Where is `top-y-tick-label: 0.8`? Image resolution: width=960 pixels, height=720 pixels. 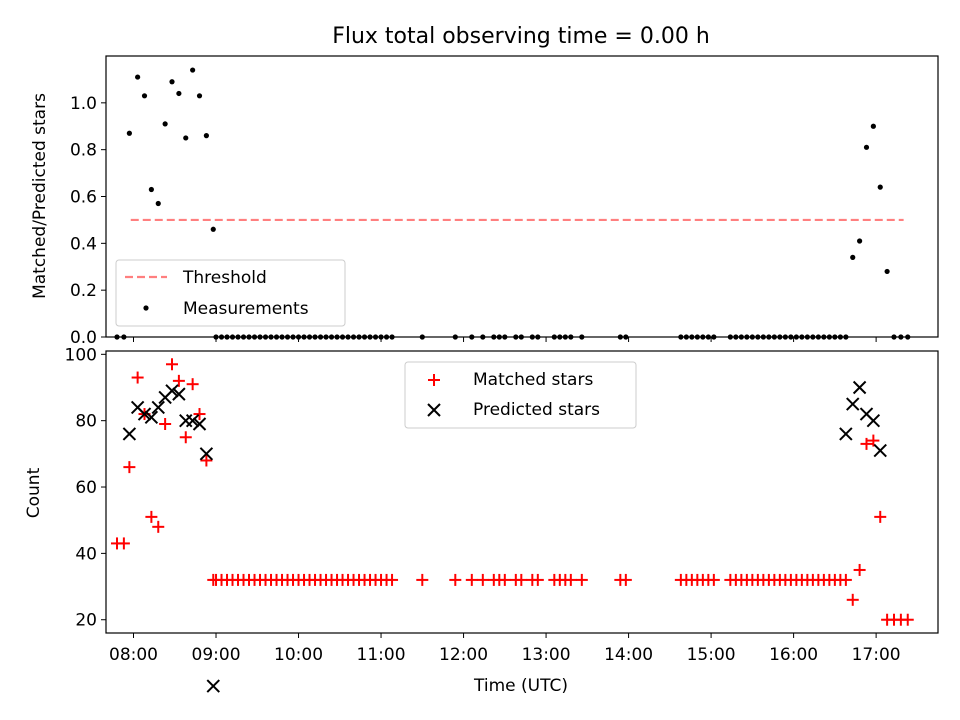
top-y-tick-label: 0.8 is located at coordinates (83, 151).